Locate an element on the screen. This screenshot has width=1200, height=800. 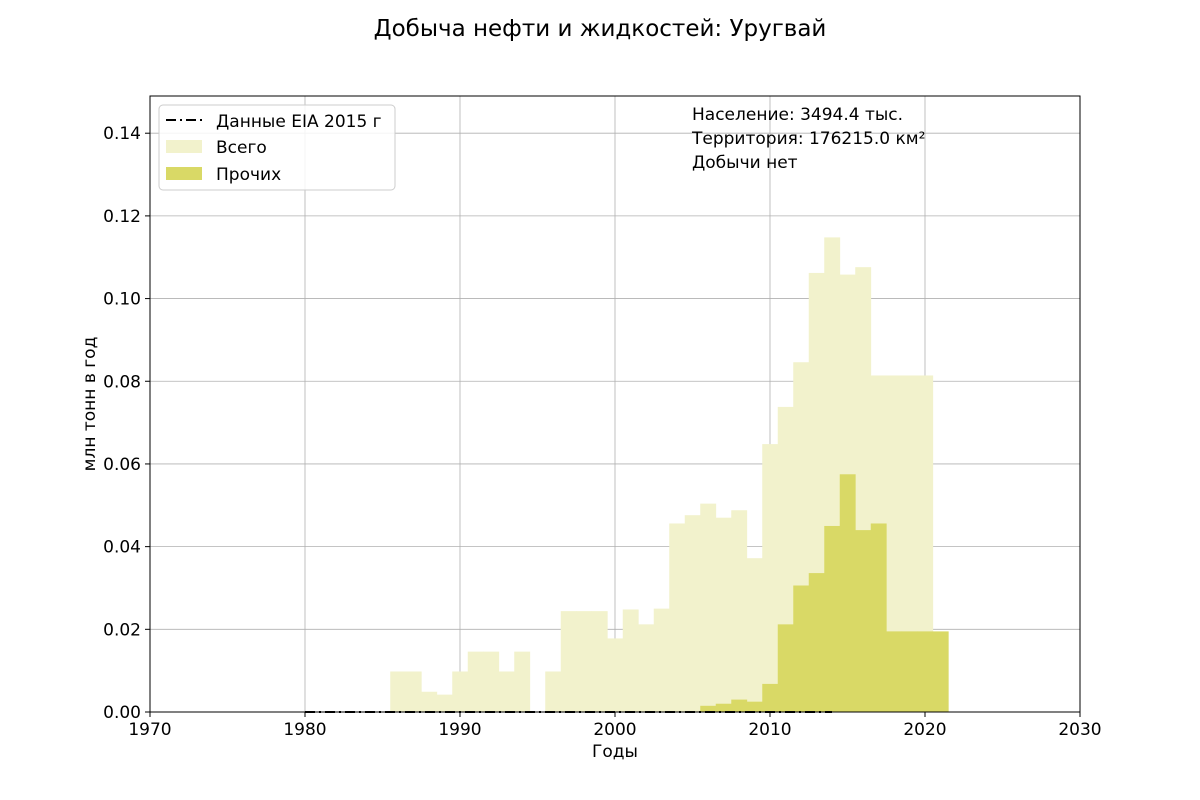
total-bar-1991 is located at coordinates (491, 681).